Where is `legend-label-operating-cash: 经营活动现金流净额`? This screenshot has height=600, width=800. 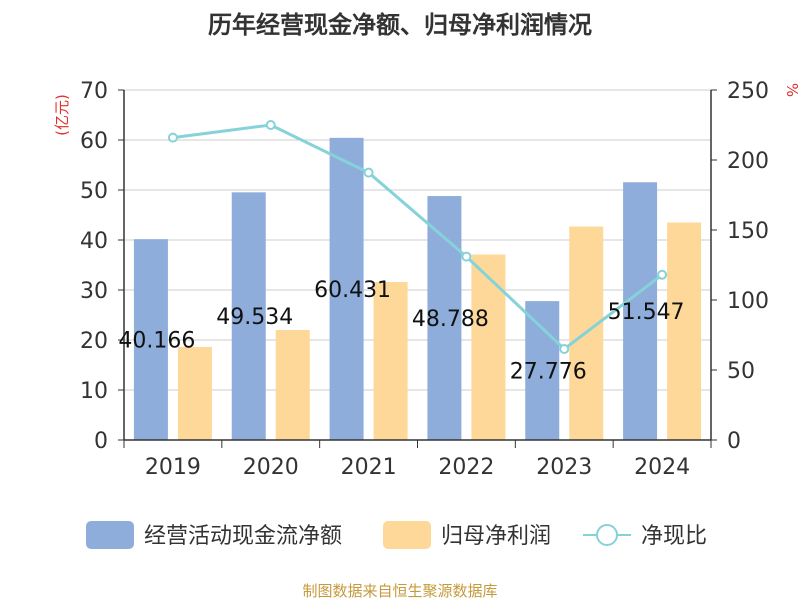
legend-label-operating-cash: 经营活动现金流净额 is located at coordinates (243, 536).